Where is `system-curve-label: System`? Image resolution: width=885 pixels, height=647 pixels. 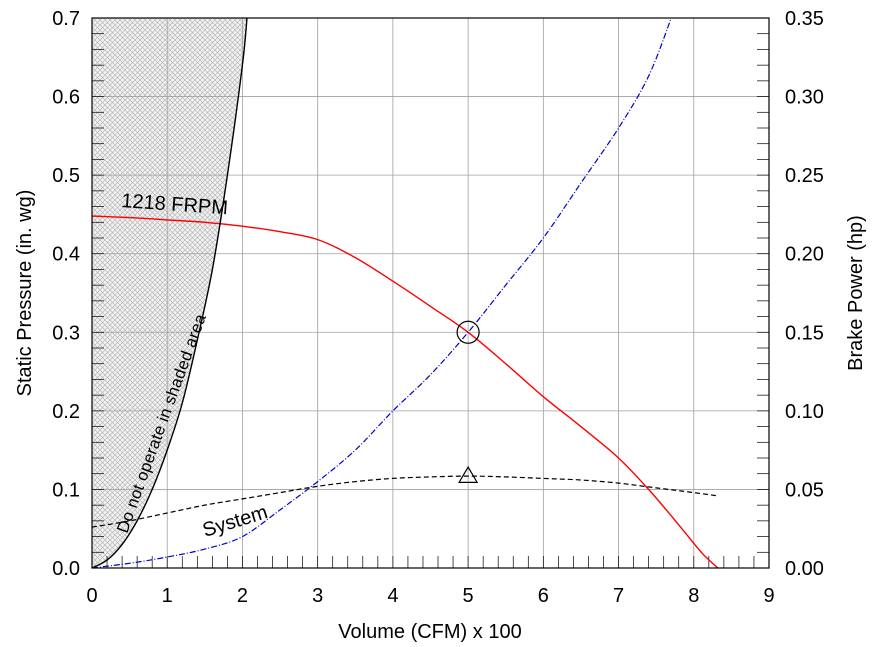
system-curve-label: System is located at coordinates (235, 521).